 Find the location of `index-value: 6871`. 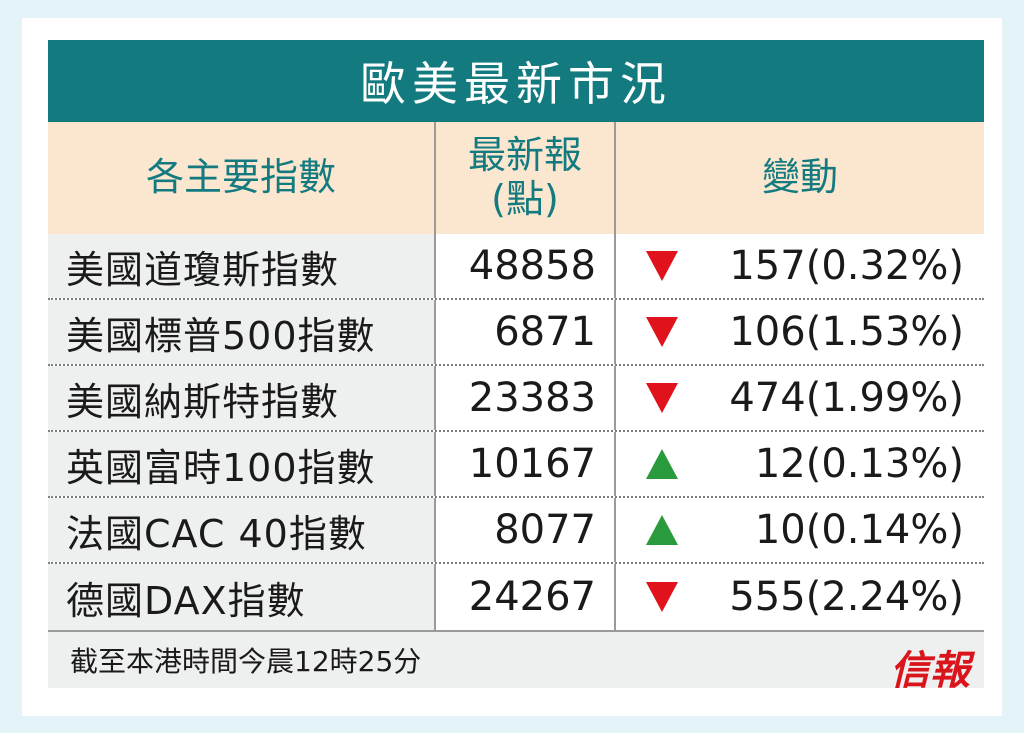

index-value: 6871 is located at coordinates (525, 332).